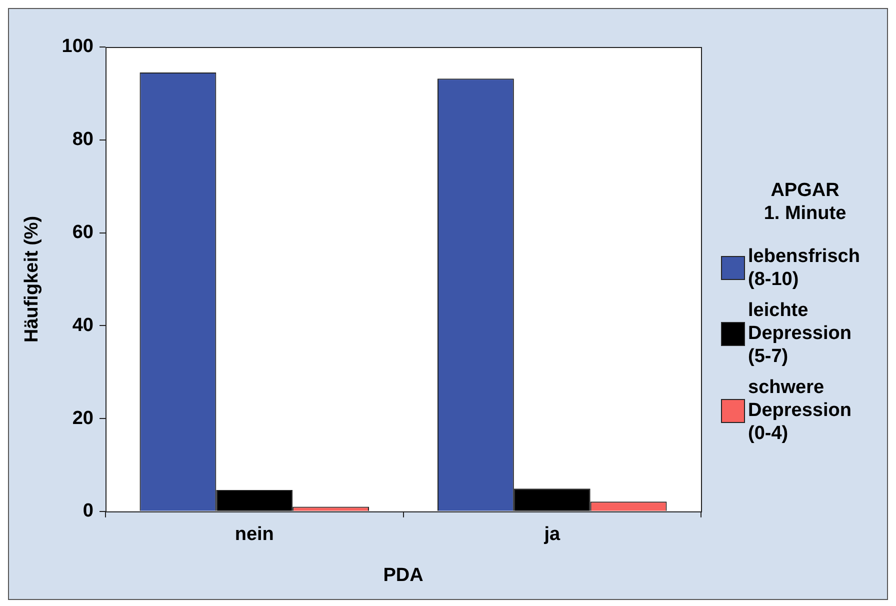 Image resolution: width=896 pixels, height=606 pixels. What do you see at coordinates (83, 232) in the screenshot?
I see `y-tick-label: 60` at bounding box center [83, 232].